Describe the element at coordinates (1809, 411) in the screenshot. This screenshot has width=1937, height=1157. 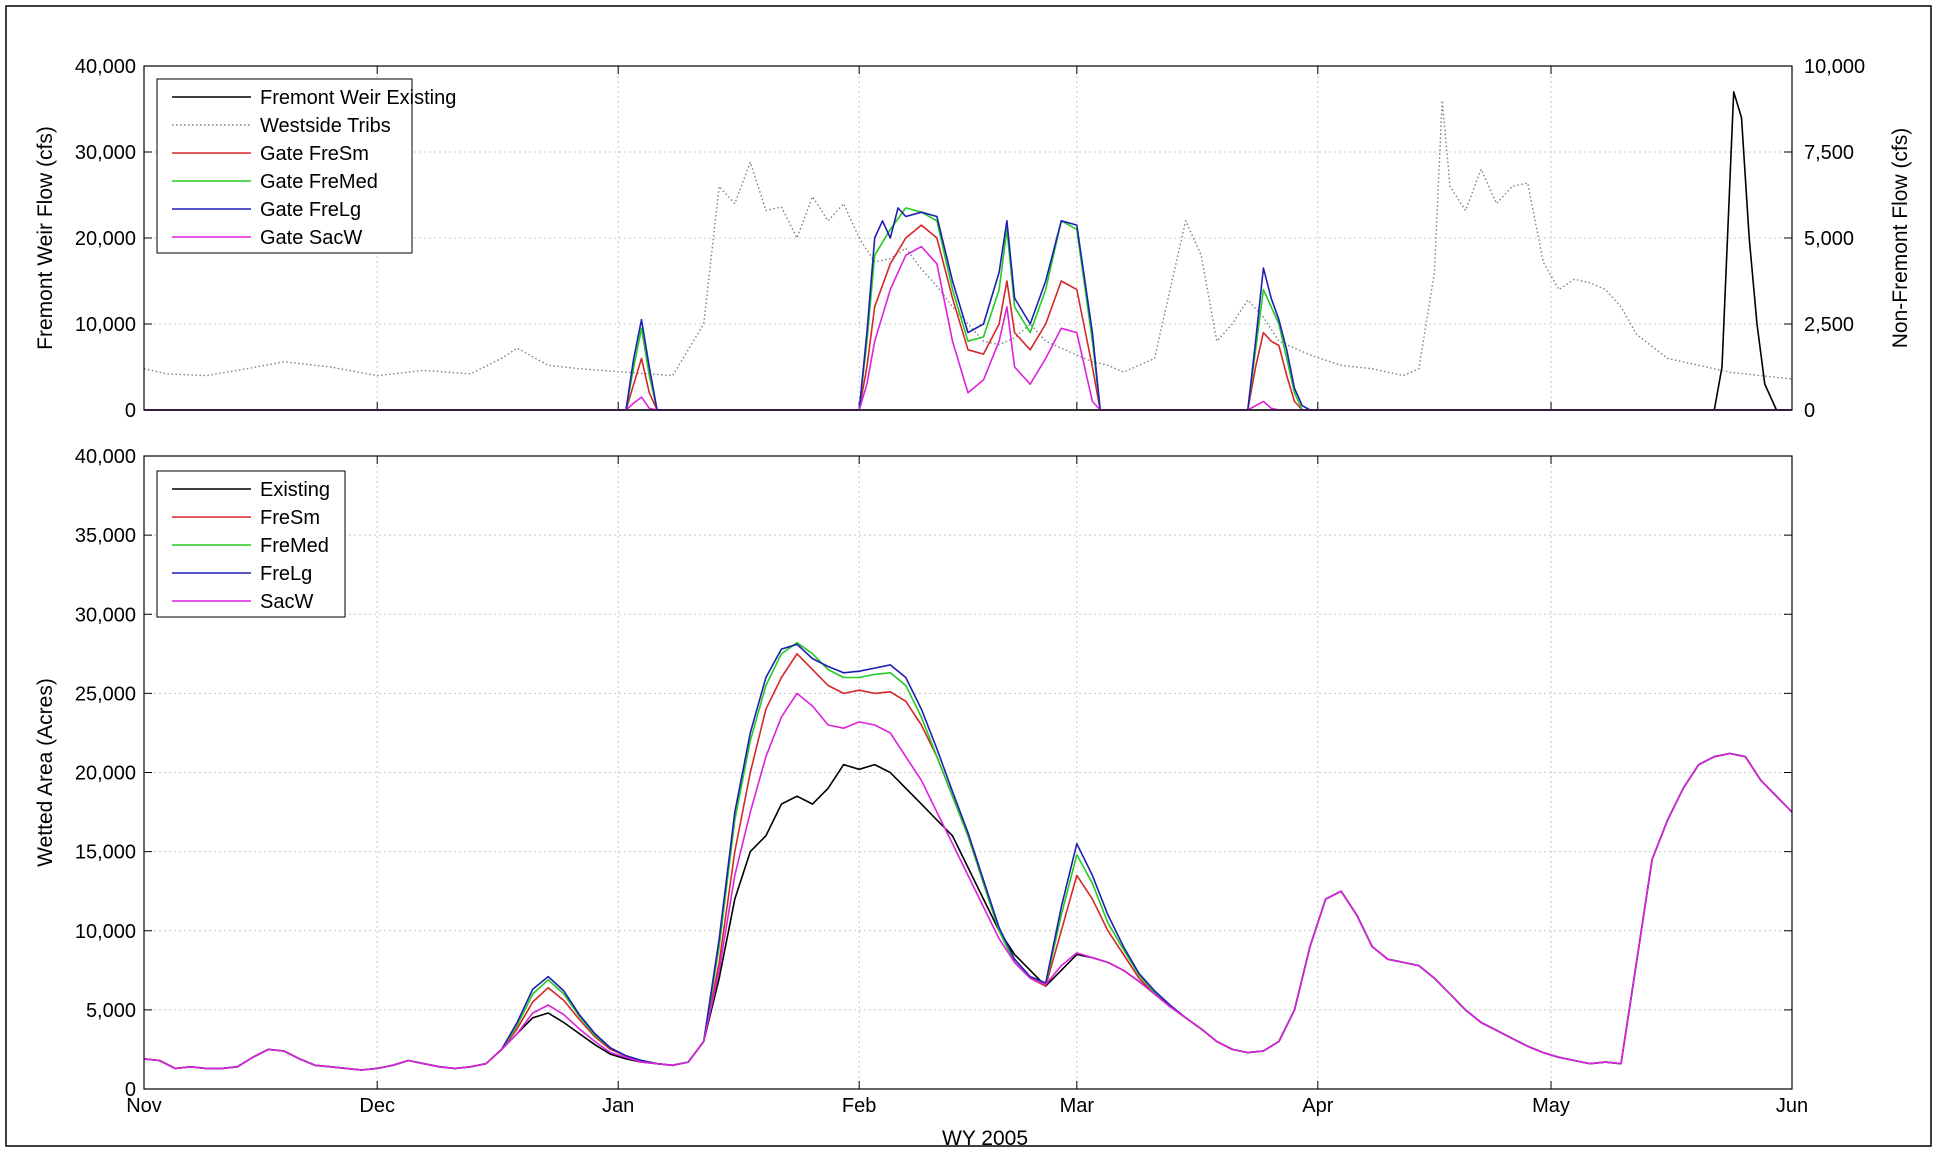
I see `y-right-tick-label: 0` at that location.